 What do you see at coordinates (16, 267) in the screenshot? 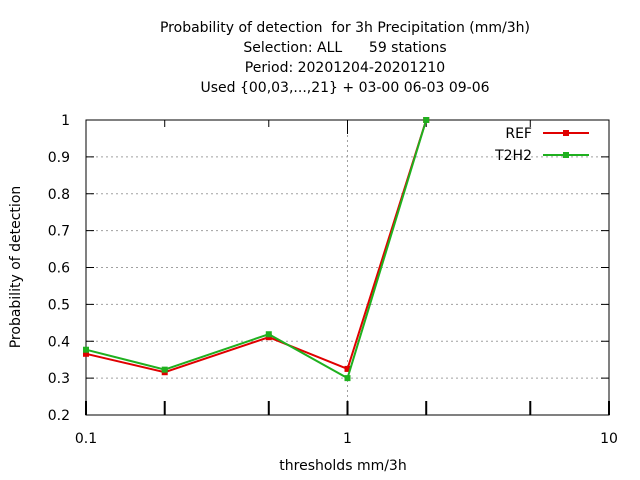
I see `y-axis-label: Probability of detection` at bounding box center [16, 267].